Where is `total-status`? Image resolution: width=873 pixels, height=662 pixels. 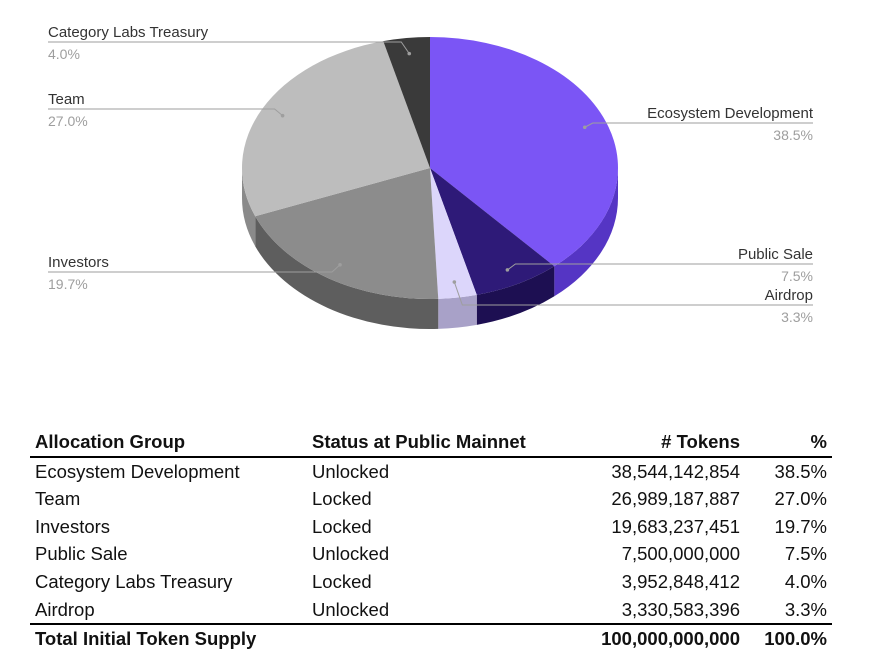
total-status is located at coordinates (431, 638).